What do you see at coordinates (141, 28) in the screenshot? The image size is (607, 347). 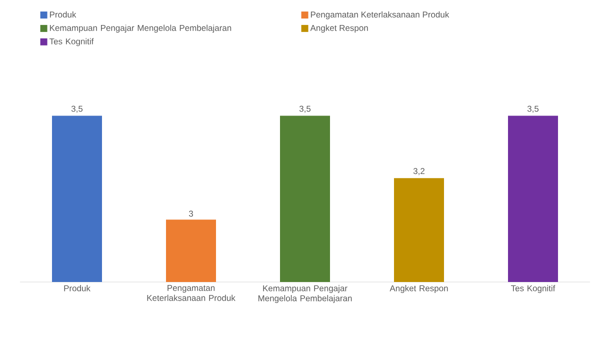 I see `legend-label: Kemampuan Pengajar Mengelola Pembelajaran` at bounding box center [141, 28].